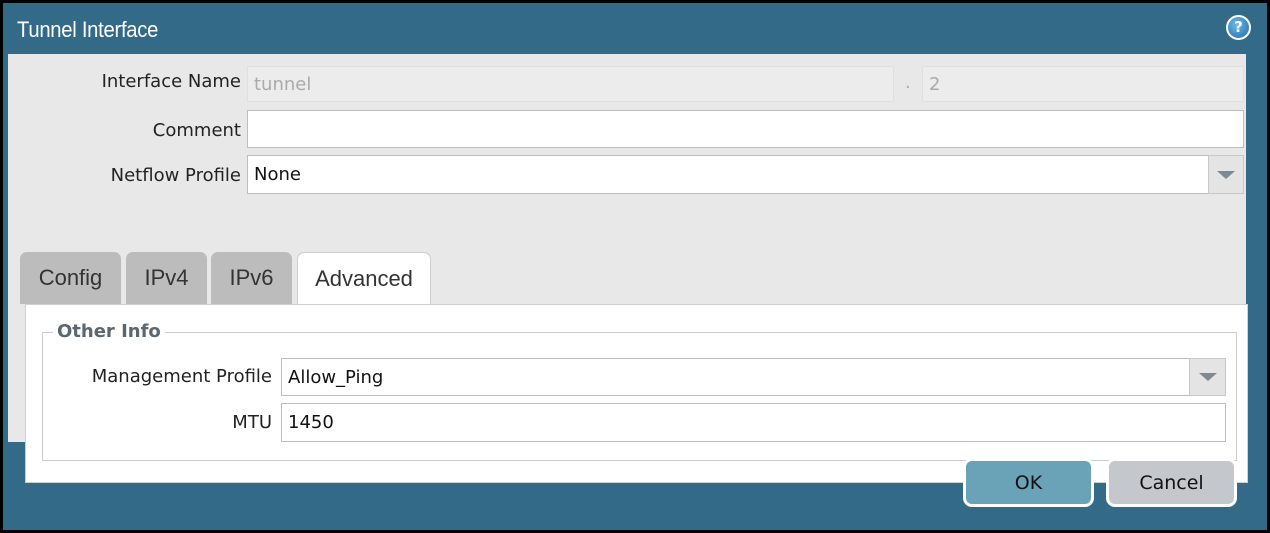 Image resolution: width=1270 pixels, height=533 pixels. I want to click on dialog-title: Tunnel Interface, so click(88, 29).